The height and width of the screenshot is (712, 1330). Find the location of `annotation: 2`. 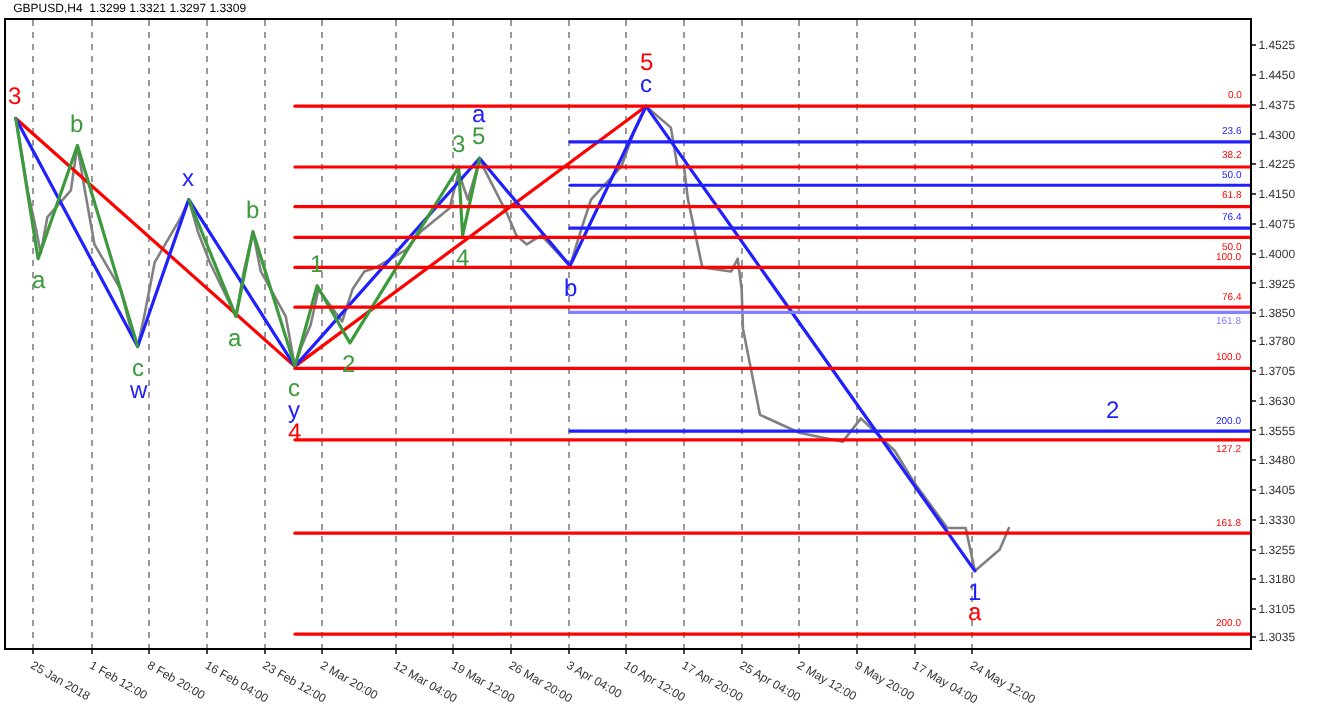

annotation: 2 is located at coordinates (1113, 410).